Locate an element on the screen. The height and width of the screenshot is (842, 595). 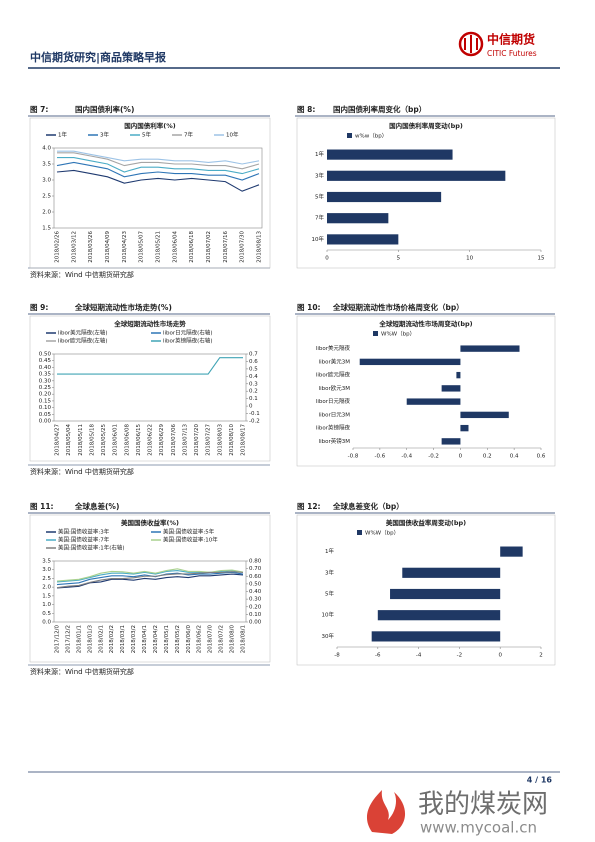
x-tick-label: 2017/12/0 is located at coordinates (58, 639).